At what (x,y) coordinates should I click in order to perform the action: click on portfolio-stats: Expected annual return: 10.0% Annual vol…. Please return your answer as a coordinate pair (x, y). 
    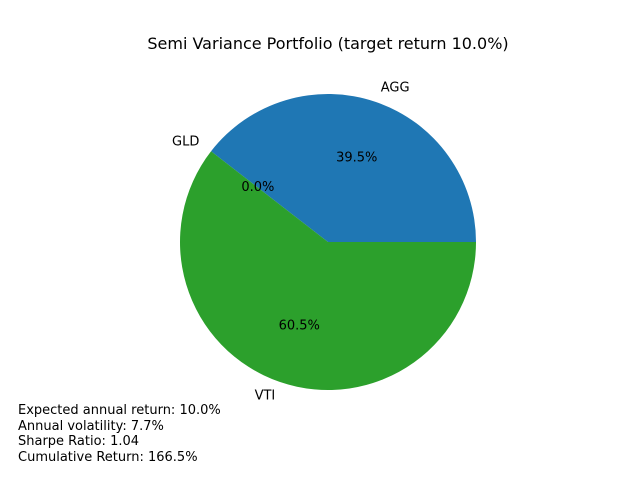
    Looking at the image, I should click on (119, 434).